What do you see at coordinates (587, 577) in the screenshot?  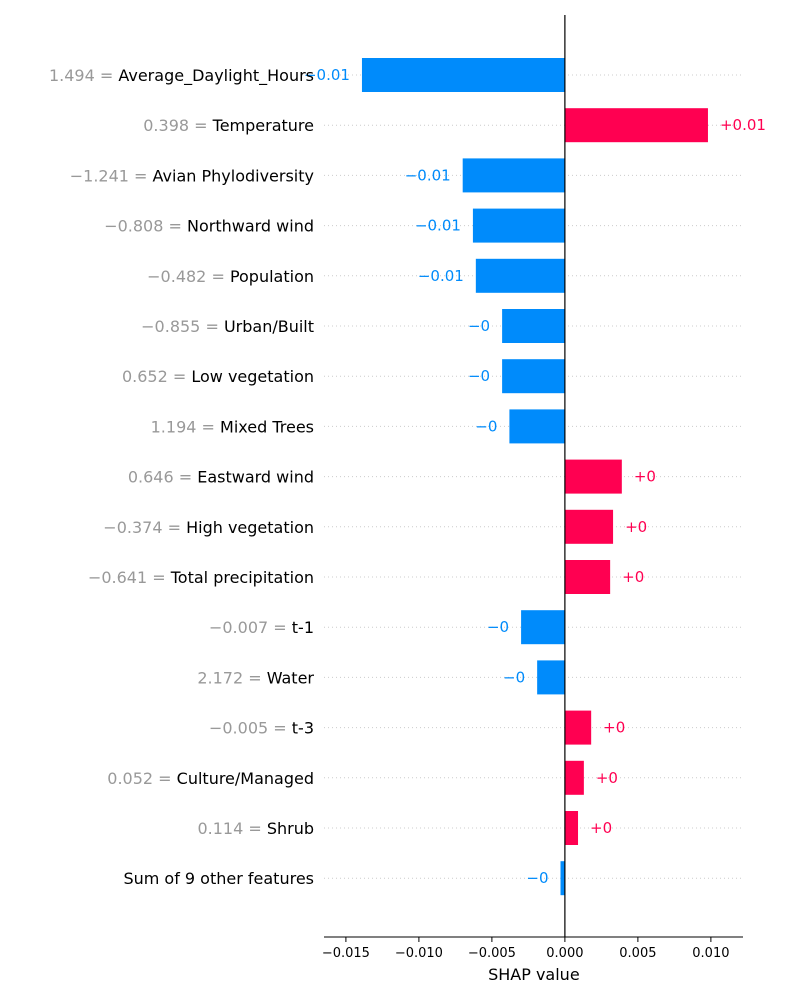 I see `bar-total-precipitation` at bounding box center [587, 577].